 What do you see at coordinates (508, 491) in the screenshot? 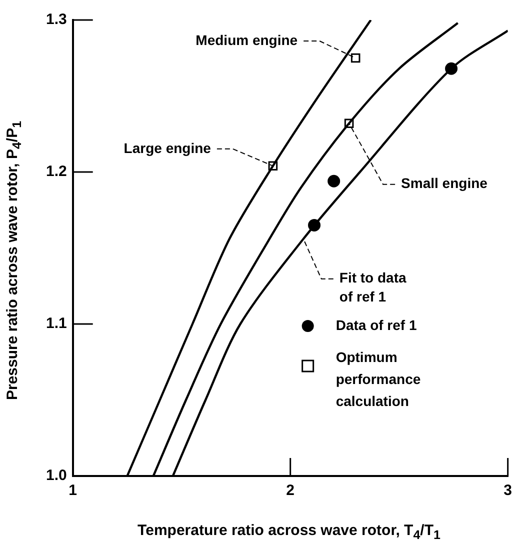
I see `x-tick-label: 3` at bounding box center [508, 491].